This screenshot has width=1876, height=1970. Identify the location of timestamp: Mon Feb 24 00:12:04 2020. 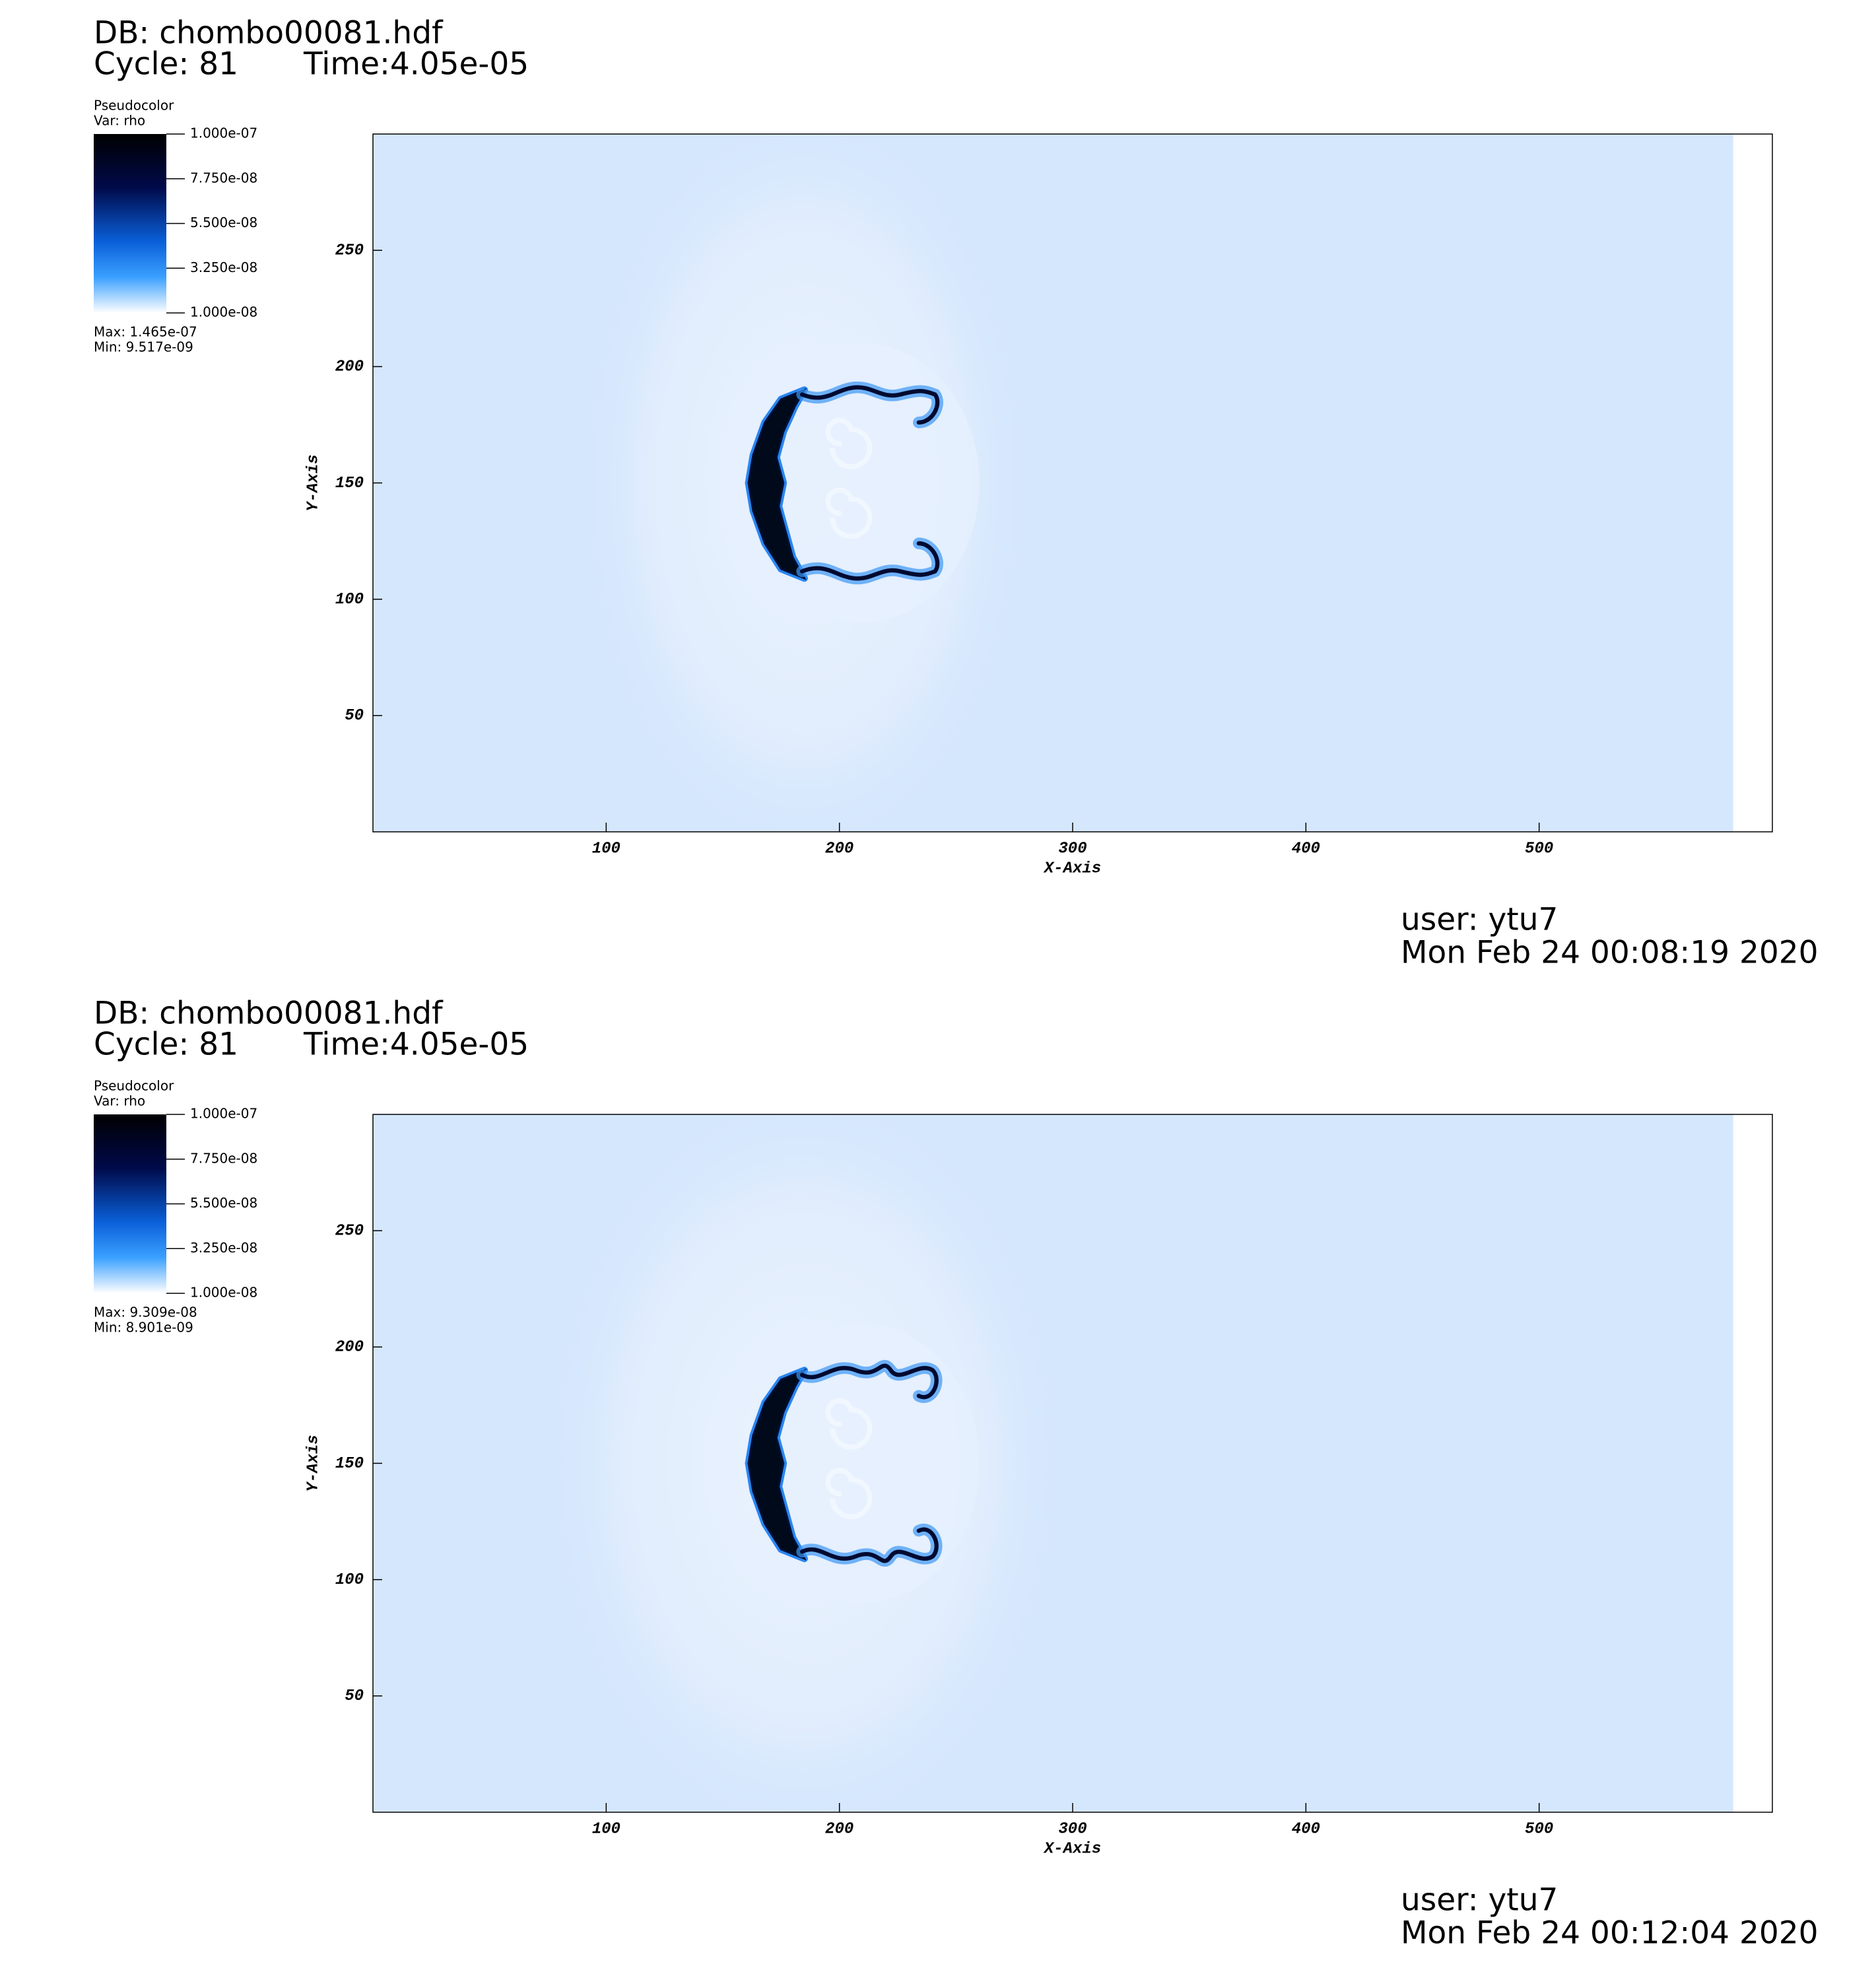
(1610, 1933).